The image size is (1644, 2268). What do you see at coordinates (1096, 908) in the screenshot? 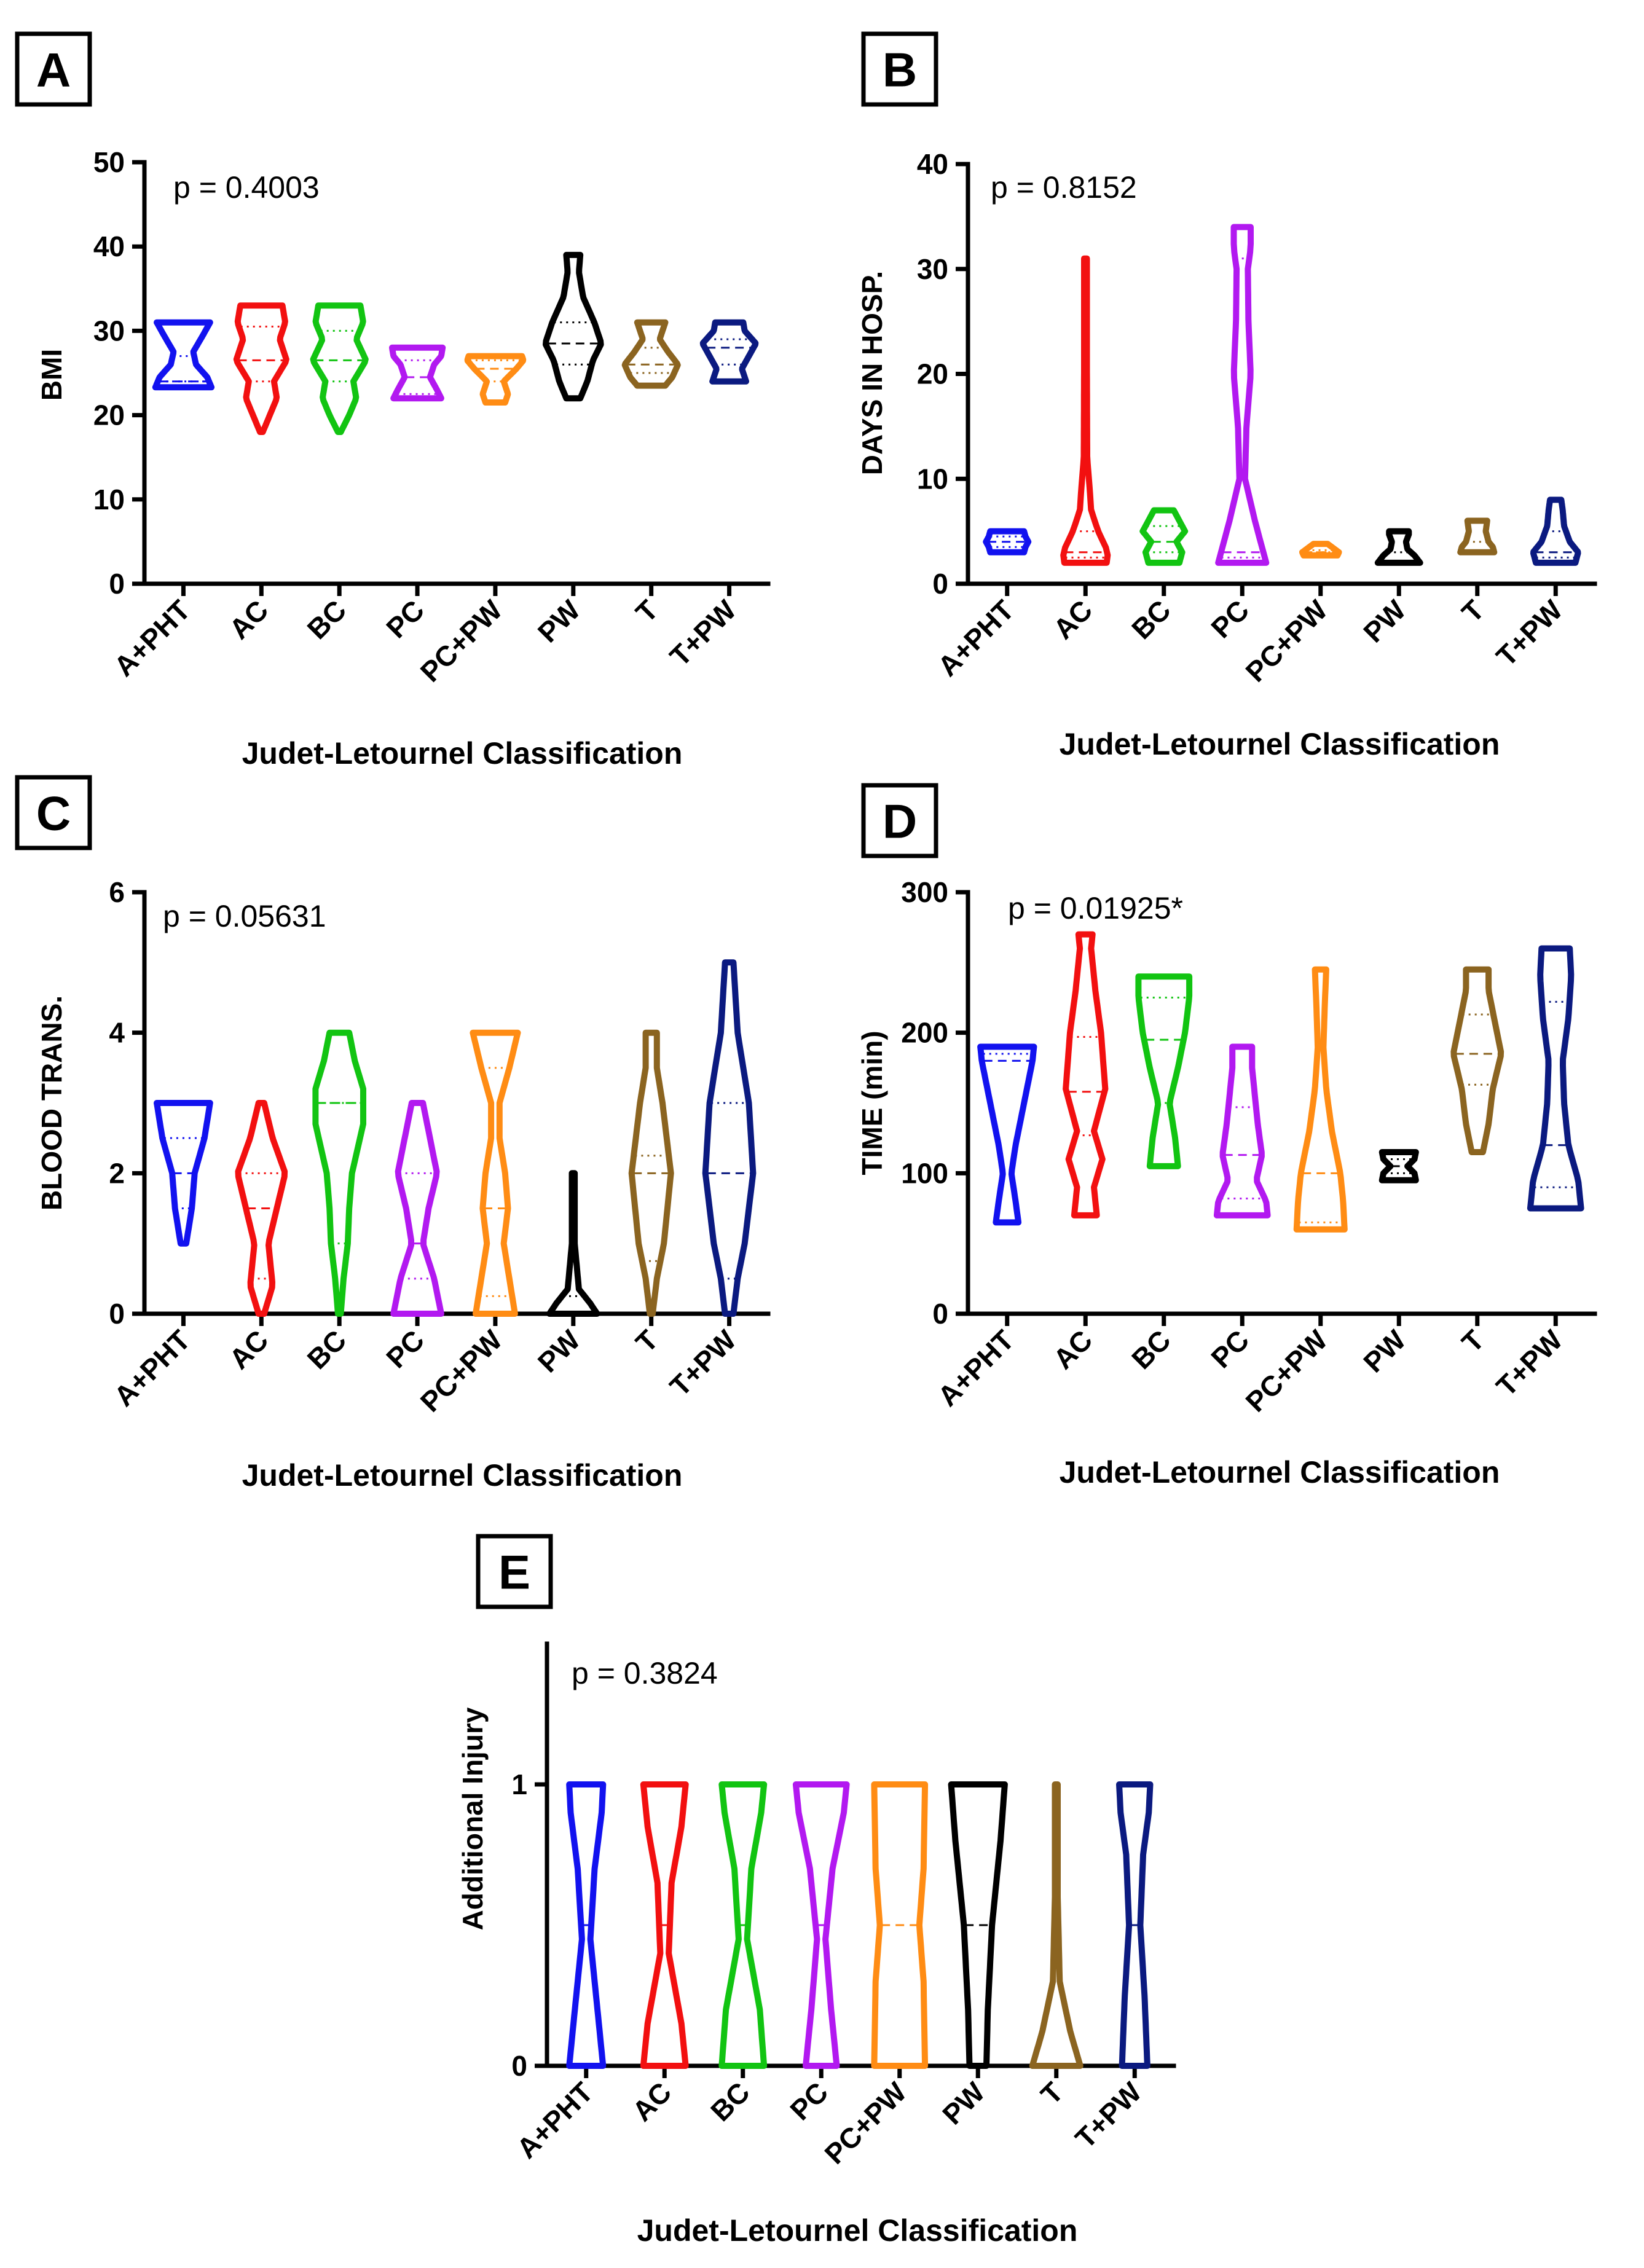
I see `p-value: p = 0.01925*` at bounding box center [1096, 908].